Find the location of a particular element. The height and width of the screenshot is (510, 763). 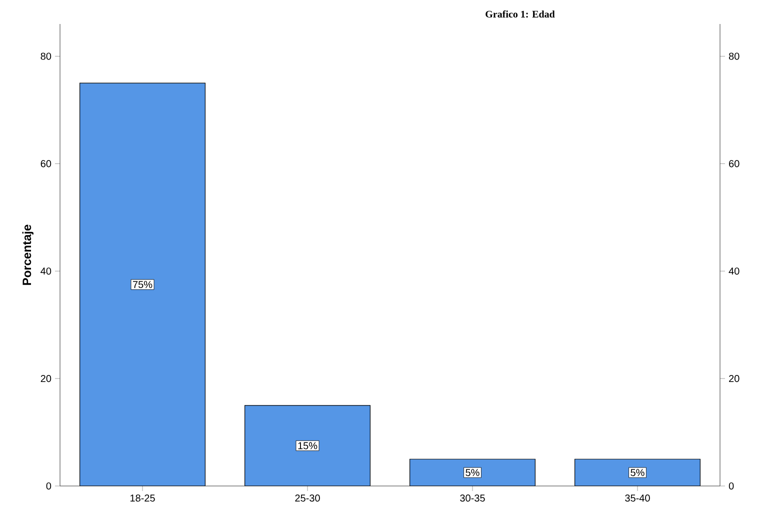

y2-tick-label: 80 is located at coordinates (734, 56).